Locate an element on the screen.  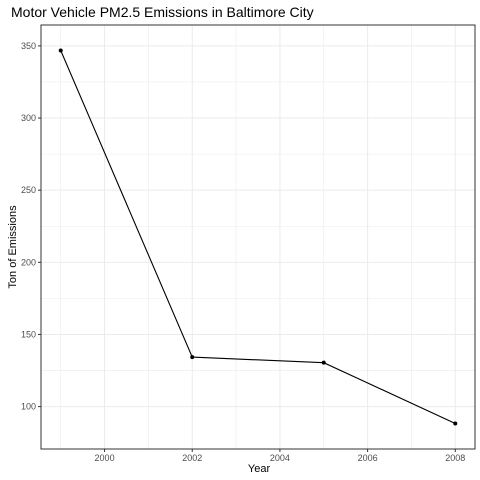
x-tick-label: 2002 is located at coordinates (192, 458).